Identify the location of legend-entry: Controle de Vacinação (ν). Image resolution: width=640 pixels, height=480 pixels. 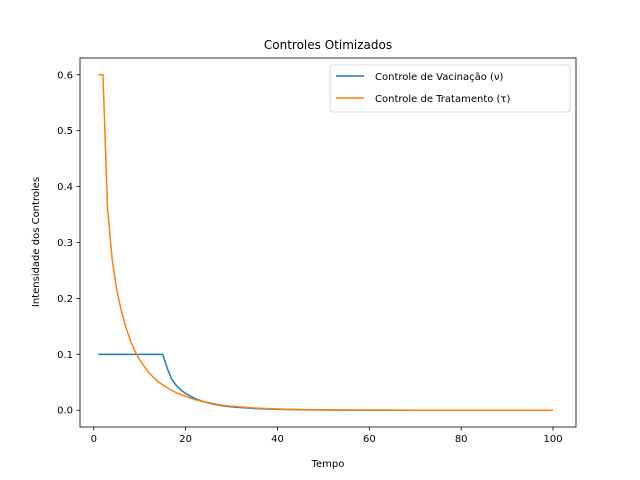
(439, 77).